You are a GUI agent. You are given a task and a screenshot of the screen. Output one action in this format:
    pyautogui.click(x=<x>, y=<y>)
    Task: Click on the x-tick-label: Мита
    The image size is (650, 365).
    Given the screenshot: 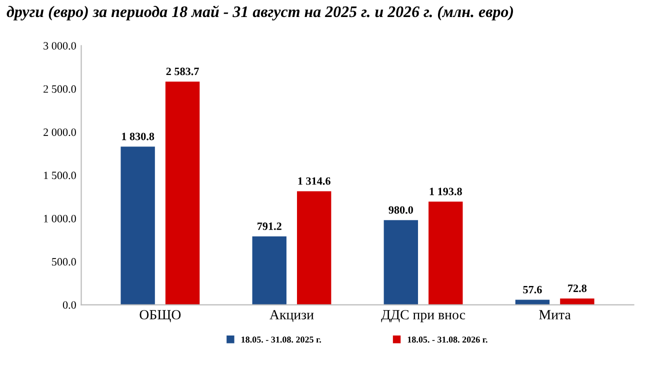 What is the action you would take?
    pyautogui.click(x=555, y=315)
    